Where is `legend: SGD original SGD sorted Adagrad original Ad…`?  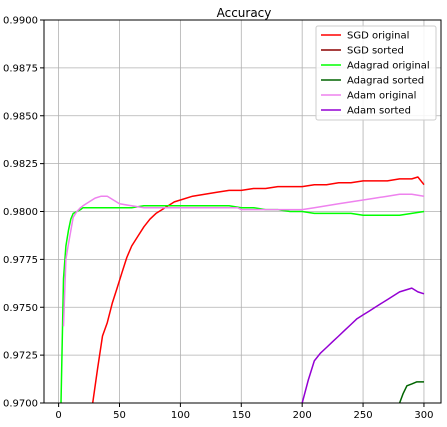
legend: SGD original SGD sorted Adagrad original Ad… is located at coordinates (376, 73).